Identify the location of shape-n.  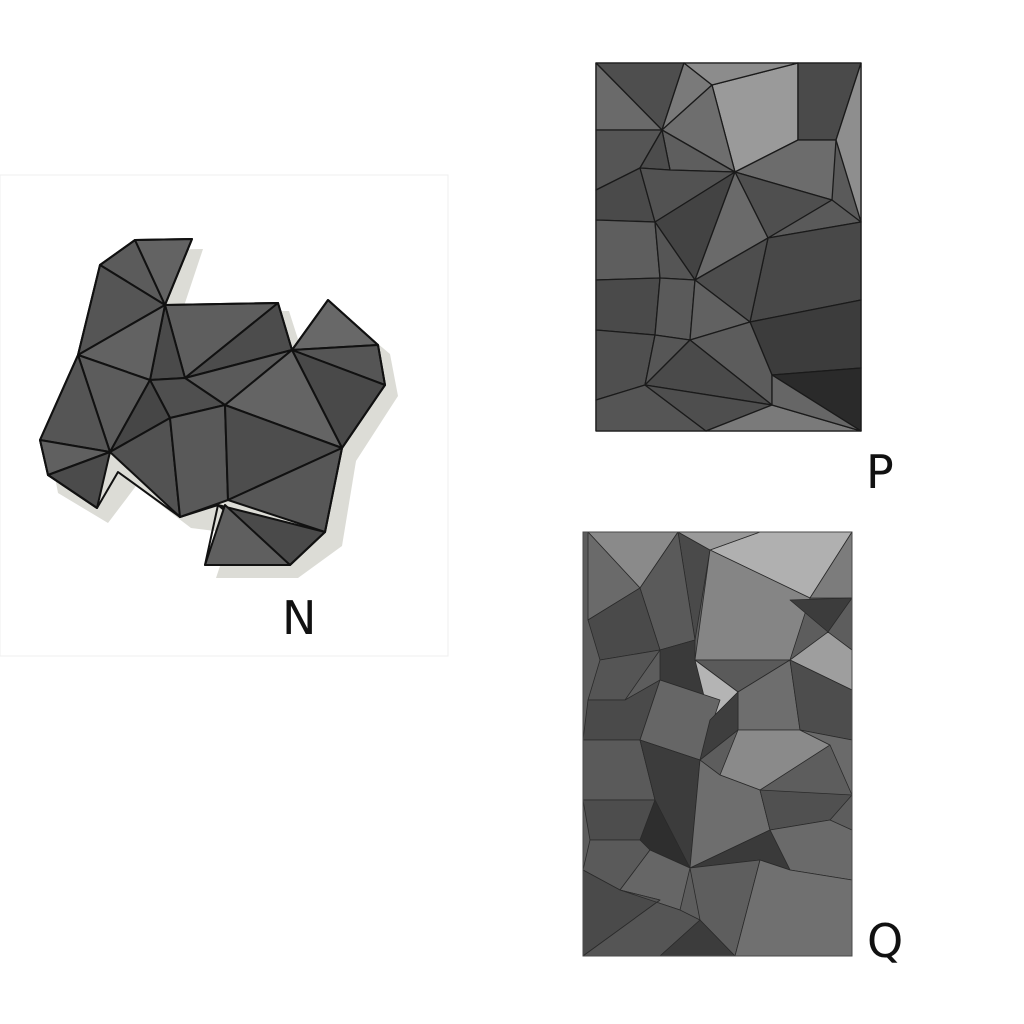
(218, 408).